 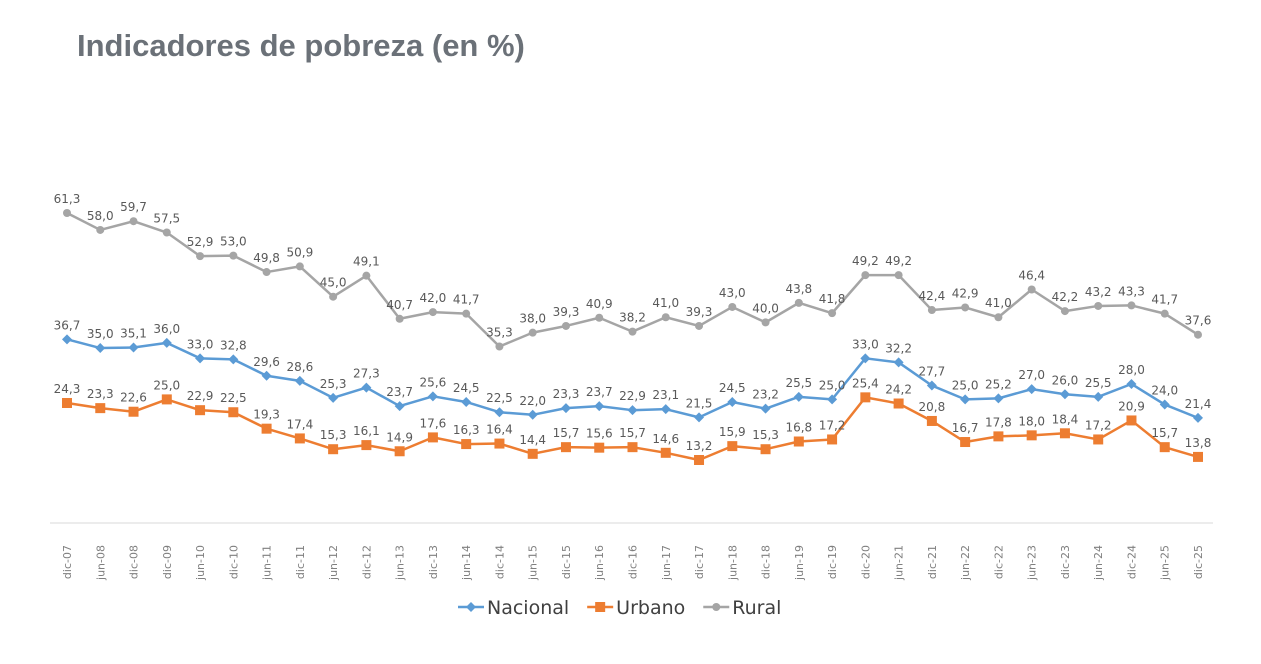 What do you see at coordinates (366, 262) in the screenshot?
I see `rural-data-label: 49,1` at bounding box center [366, 262].